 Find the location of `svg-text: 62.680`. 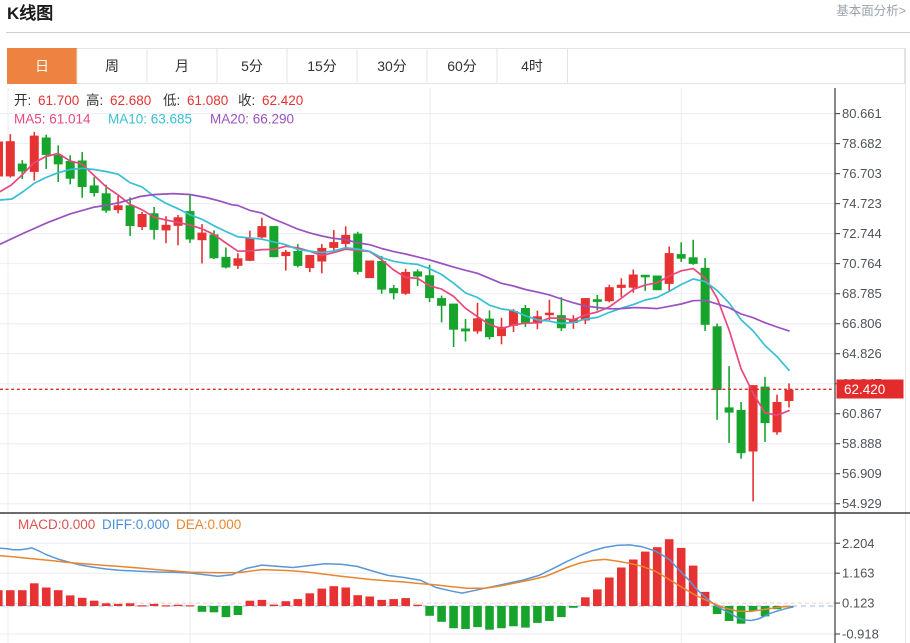

svg-text: 62.680 is located at coordinates (130, 100).